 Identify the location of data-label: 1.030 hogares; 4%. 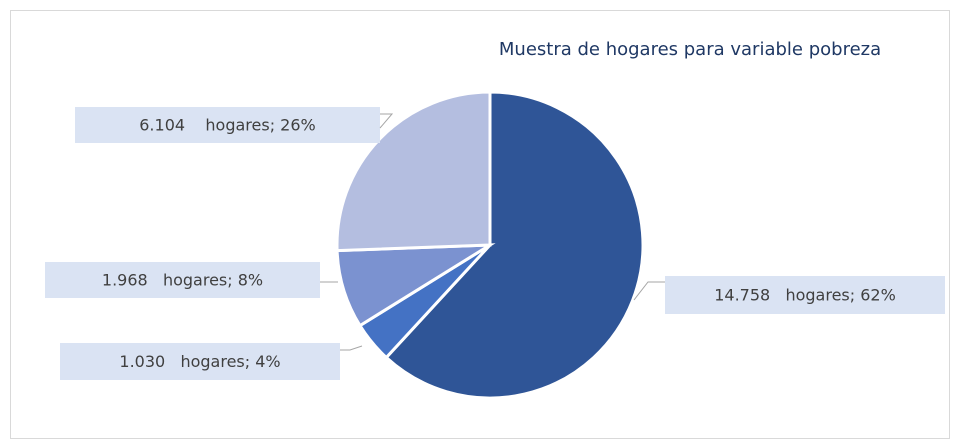
(199, 361).